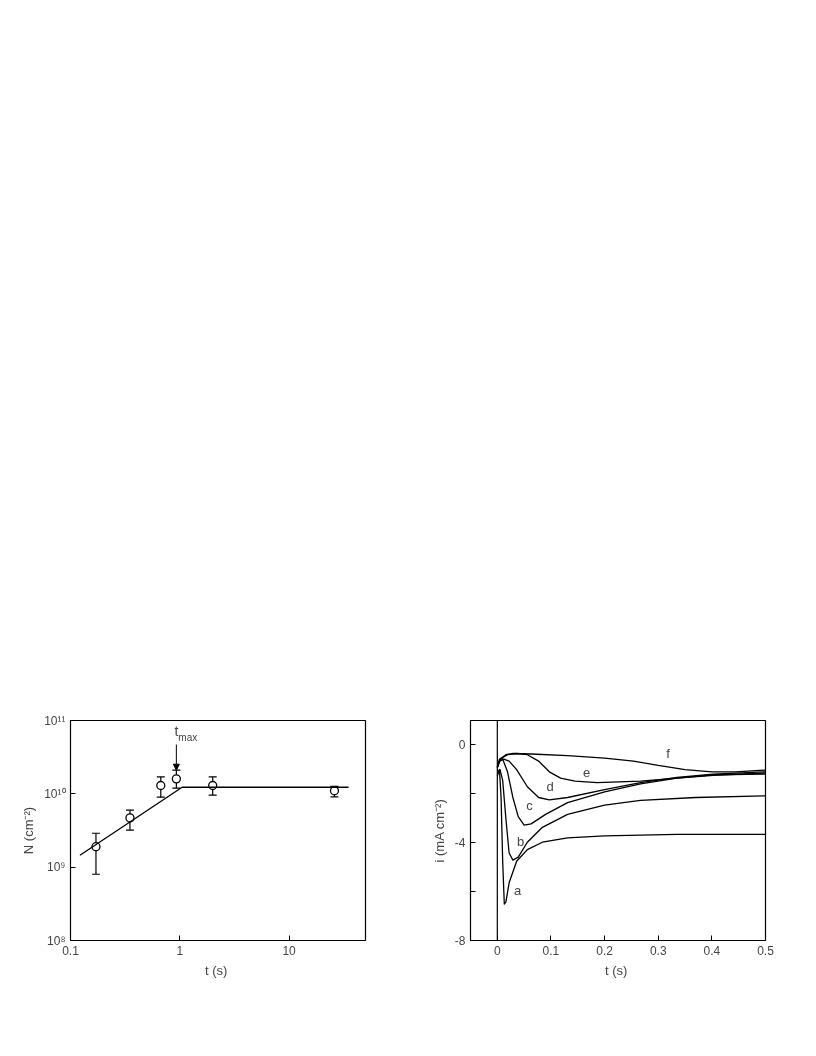 The height and width of the screenshot is (1056, 816). Describe the element at coordinates (460, 941) in the screenshot. I see `y-tick-label: -8` at that location.